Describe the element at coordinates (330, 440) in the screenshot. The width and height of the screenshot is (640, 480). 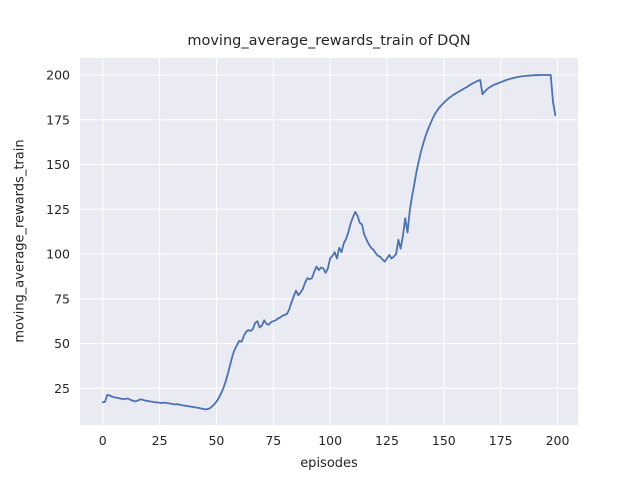
I see `x-tick-label: 100` at that location.